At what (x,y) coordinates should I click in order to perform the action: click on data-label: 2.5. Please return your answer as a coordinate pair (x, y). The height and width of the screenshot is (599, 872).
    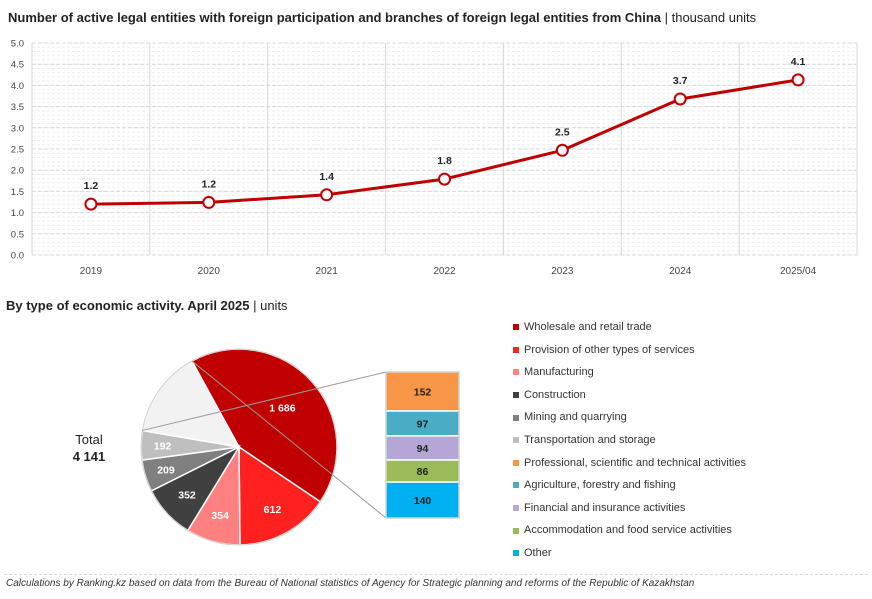
    Looking at the image, I should click on (562, 132).